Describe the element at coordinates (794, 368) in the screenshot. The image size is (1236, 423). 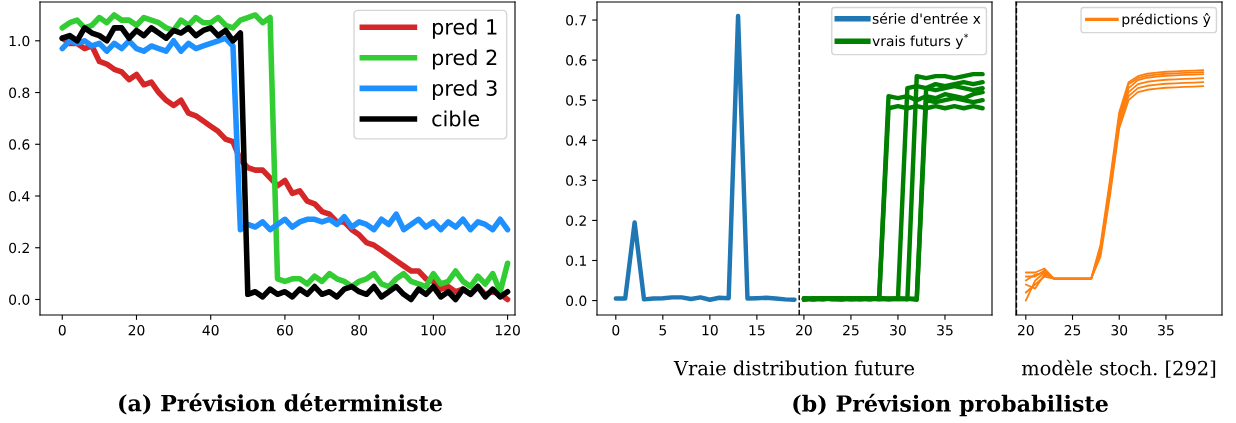
I see `x-axis-title: Vraie distribution future` at that location.